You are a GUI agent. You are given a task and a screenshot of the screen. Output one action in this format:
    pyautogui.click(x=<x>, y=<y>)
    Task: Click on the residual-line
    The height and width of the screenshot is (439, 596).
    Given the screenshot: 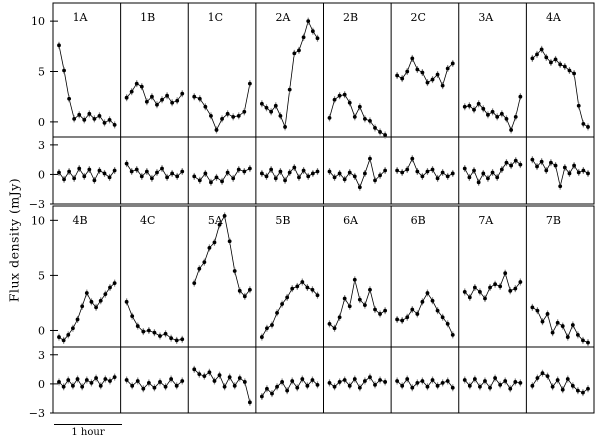 What is the action you would take?
    pyautogui.click(x=424, y=168)
    